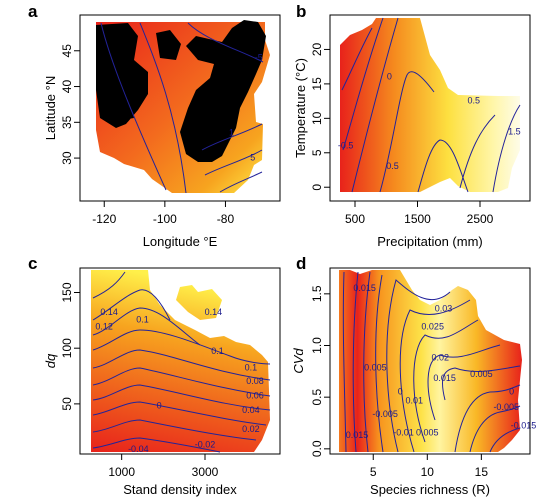  I want to click on contour-label: 0.08, so click(255, 381).